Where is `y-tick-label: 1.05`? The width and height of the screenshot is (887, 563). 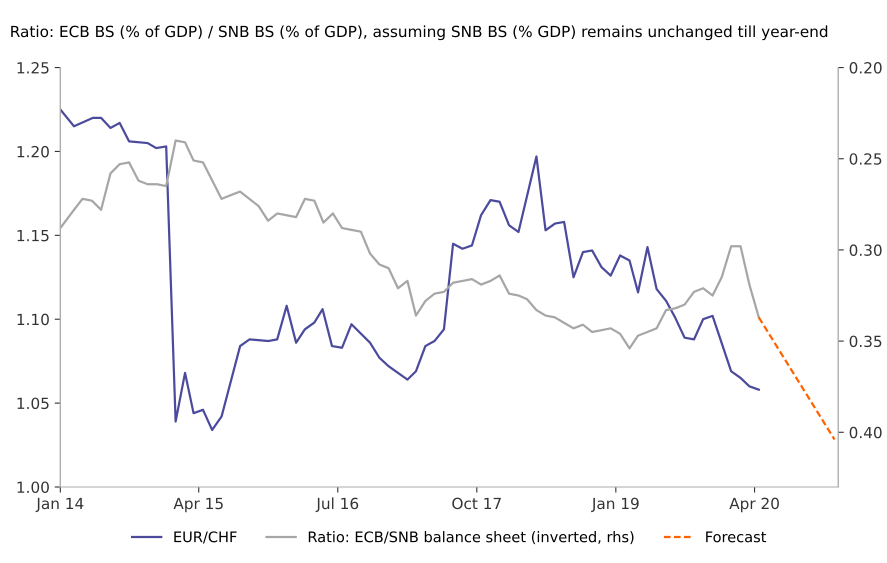
y-tick-label: 1.05 is located at coordinates (33, 404).